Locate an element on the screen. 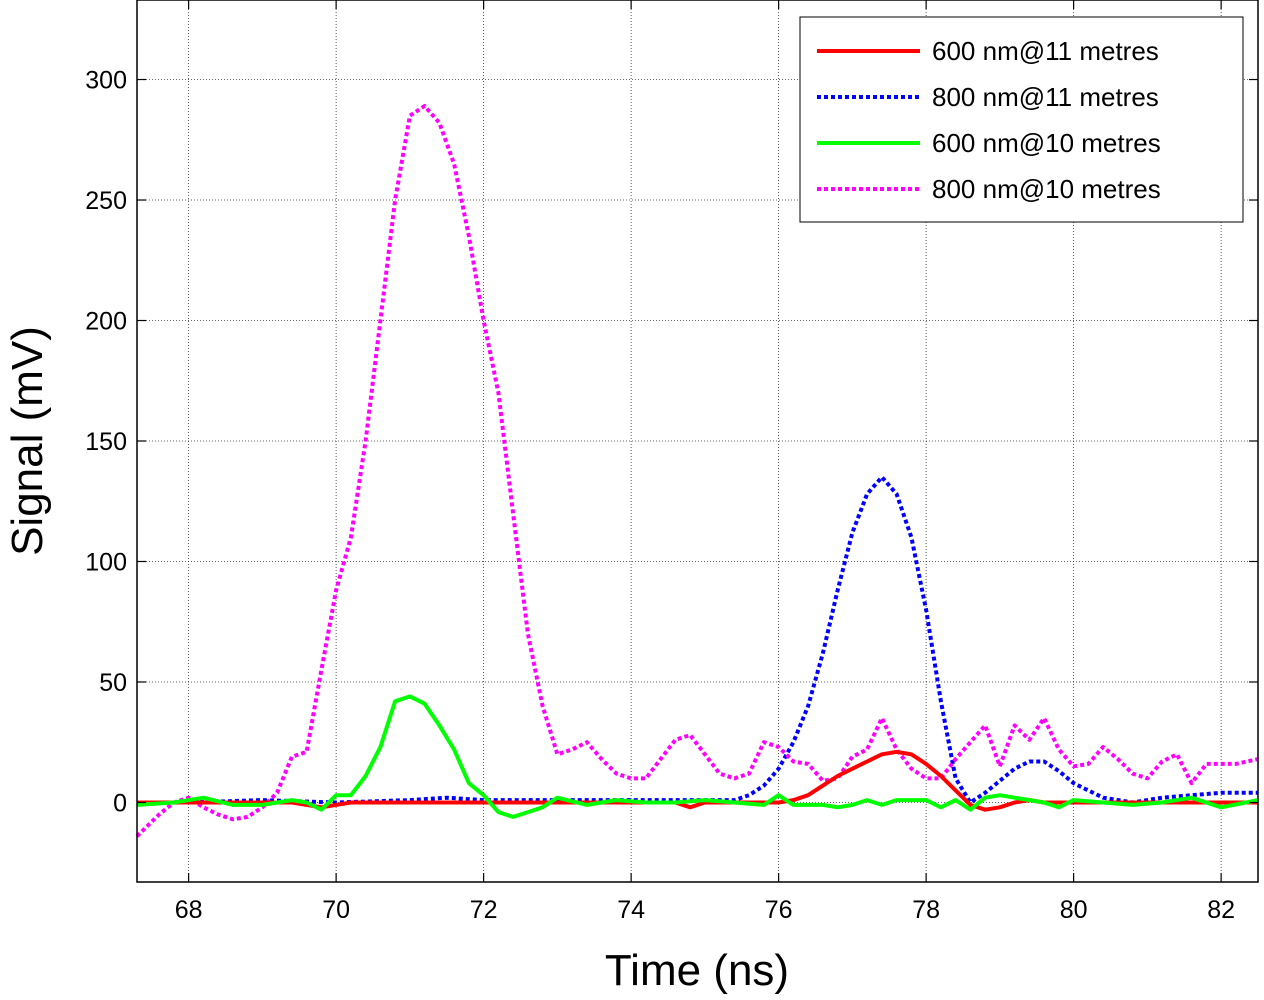 This screenshot has height=1000, width=1264. x-tick-label-7: 82 is located at coordinates (1221, 910).